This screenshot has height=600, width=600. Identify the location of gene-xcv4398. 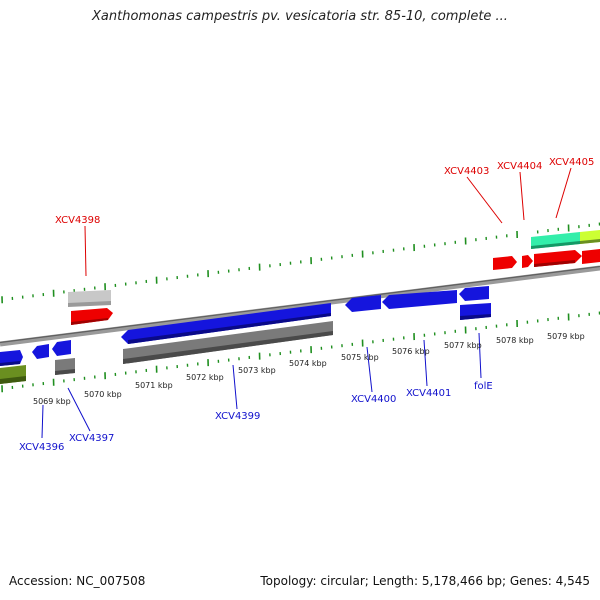
(92, 316).